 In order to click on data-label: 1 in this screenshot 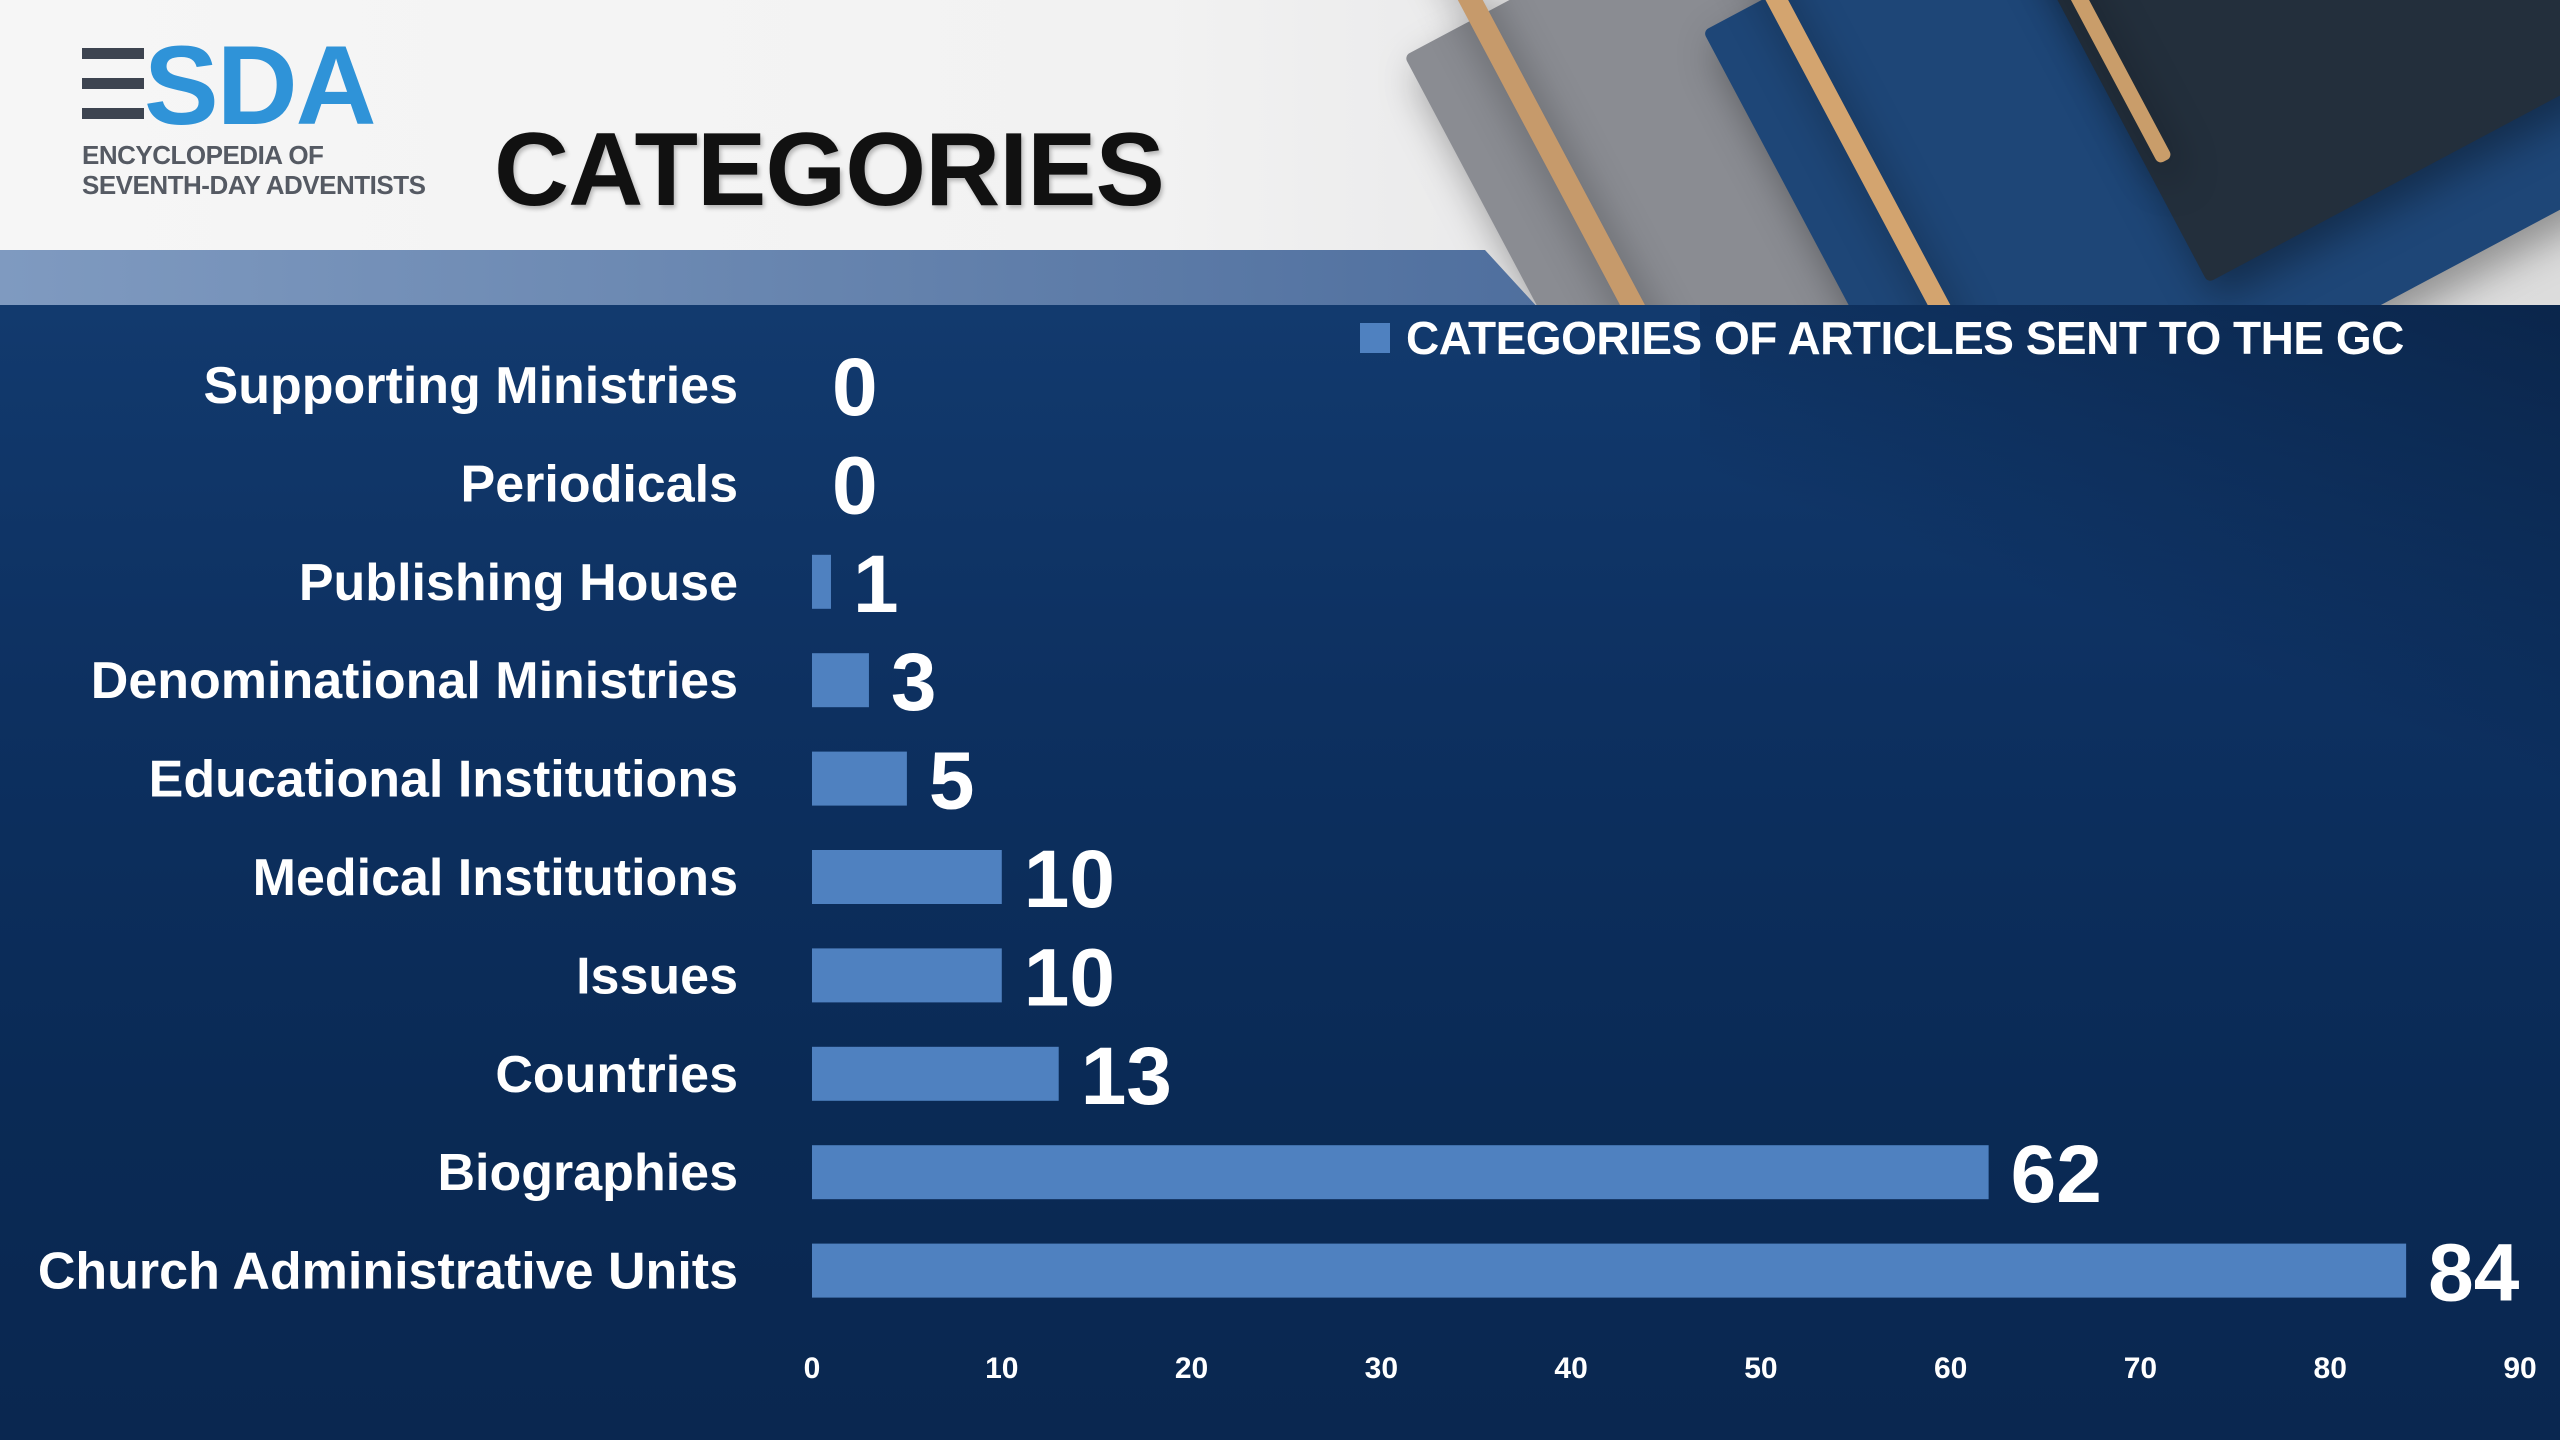, I will do `click(876, 584)`.